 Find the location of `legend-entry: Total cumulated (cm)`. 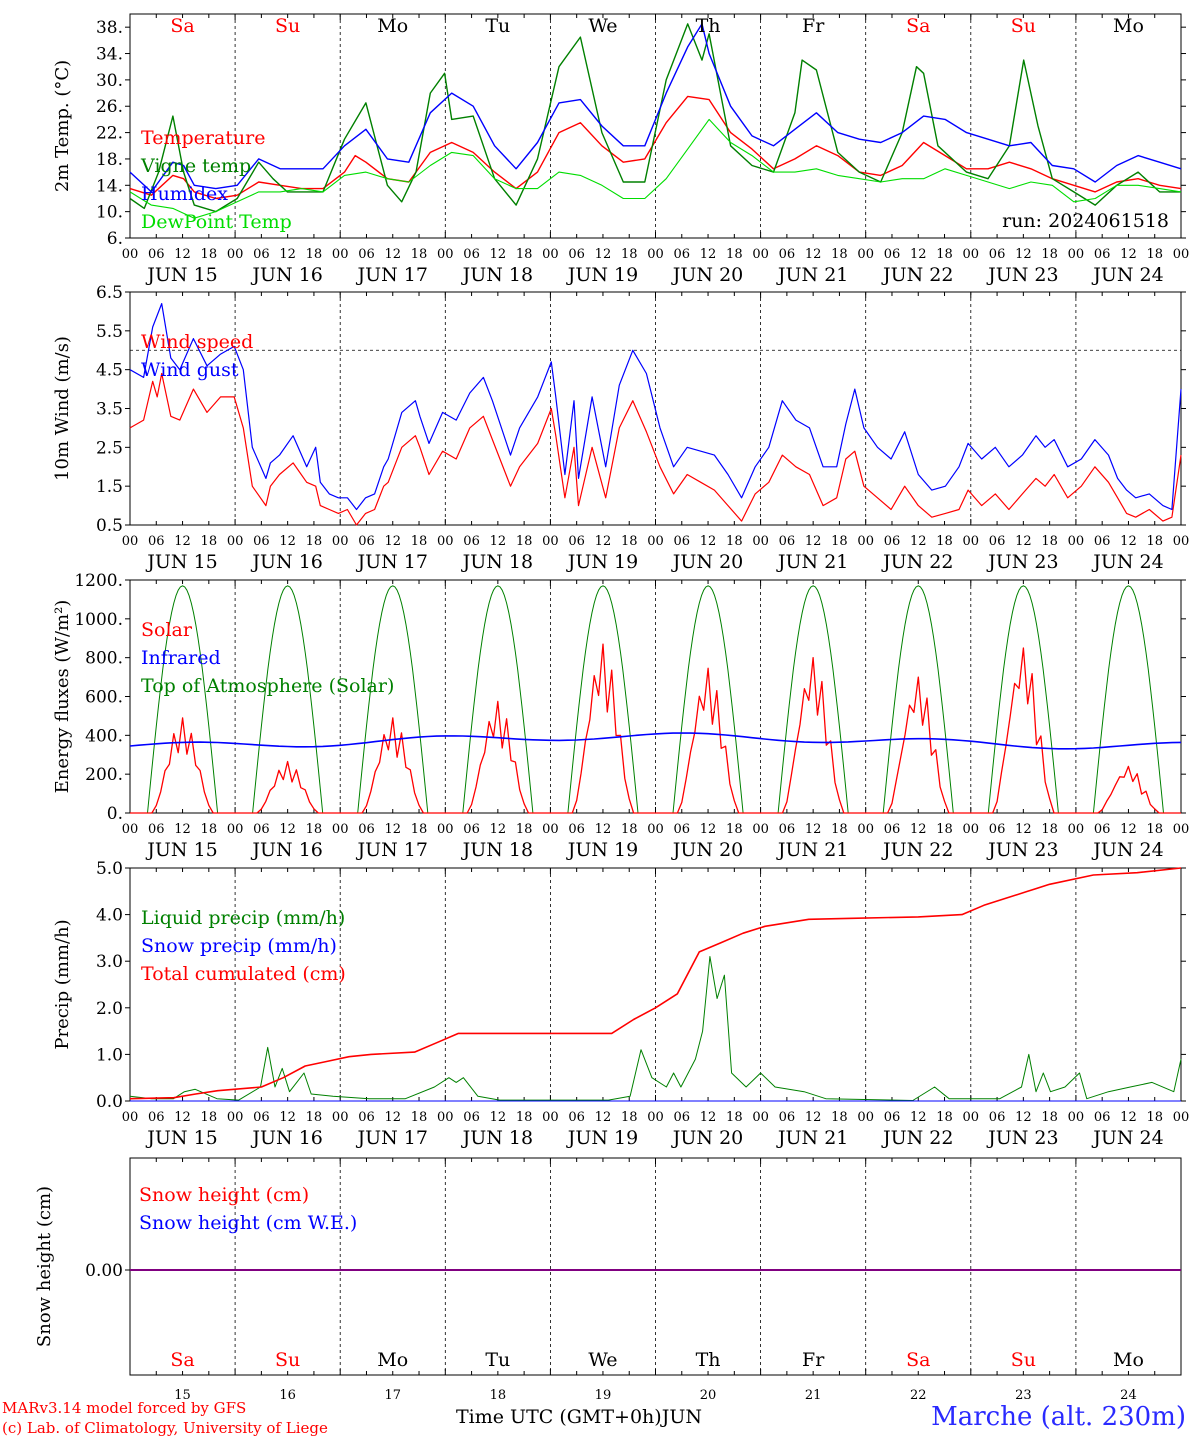

legend-entry: Total cumulated (cm) is located at coordinates (243, 974).